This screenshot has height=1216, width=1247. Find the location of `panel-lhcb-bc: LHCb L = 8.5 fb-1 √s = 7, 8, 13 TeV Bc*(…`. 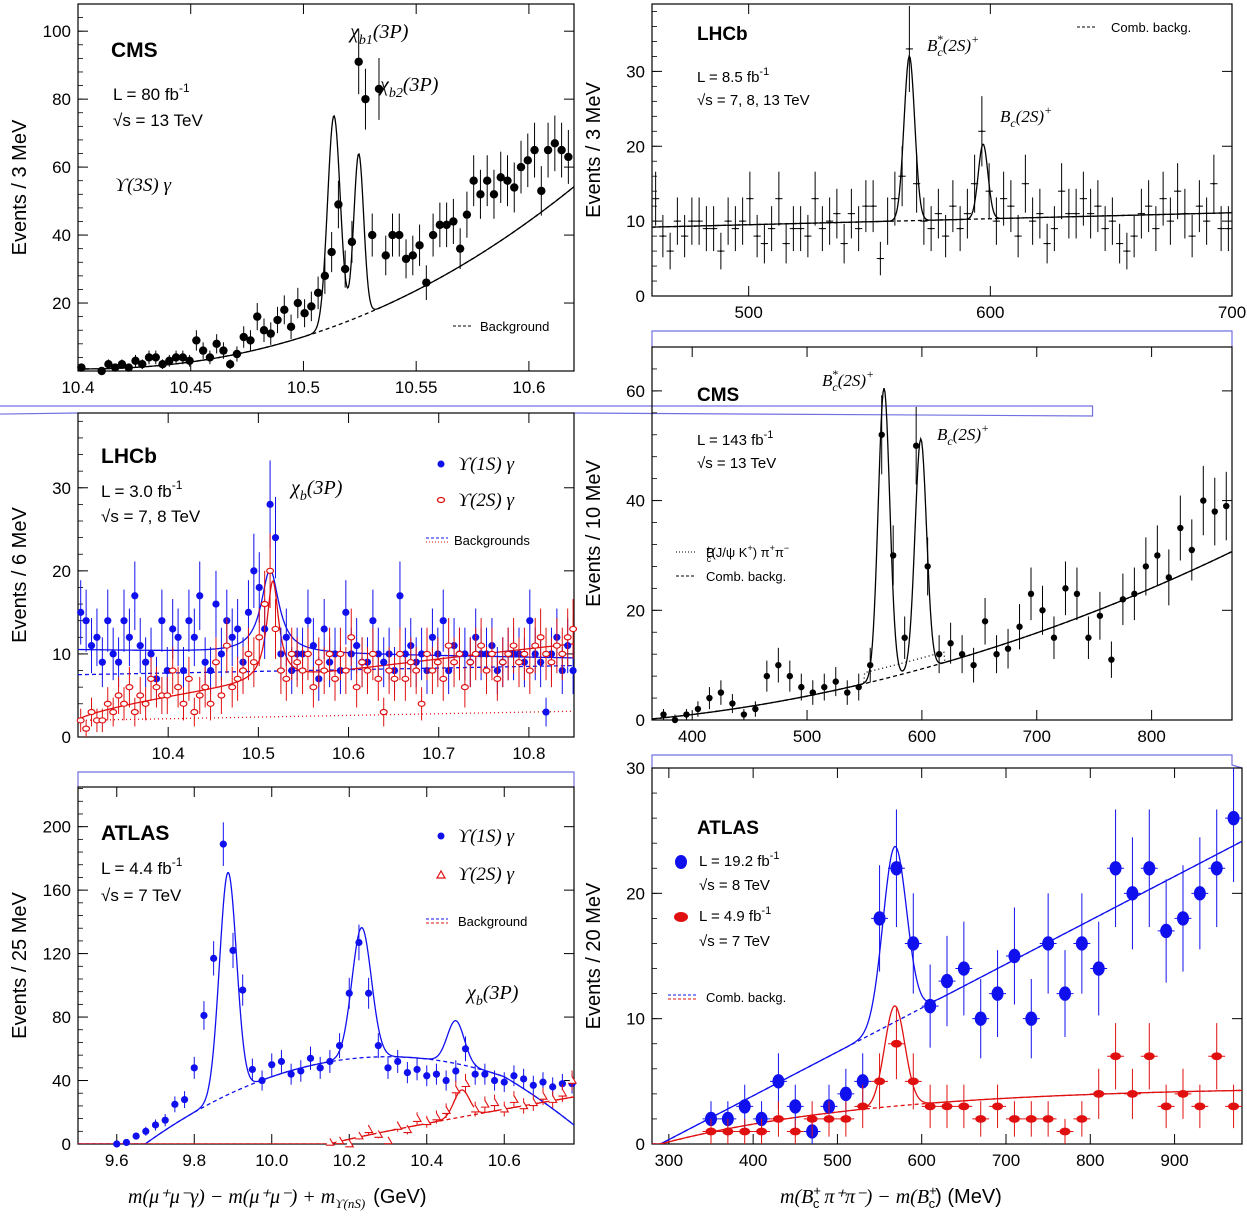

panel-lhcb-bc: LHCb L = 8.5 fb-1 √s = 7, 8, 13 TeV Bc*(… is located at coordinates (914, 162).